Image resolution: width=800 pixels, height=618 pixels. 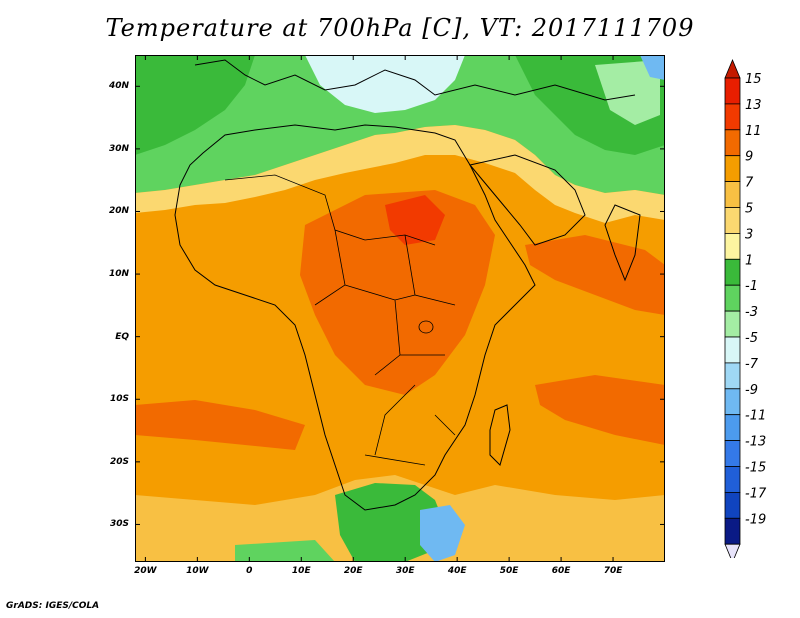 I want to click on colorbar-label: 1, so click(x=749, y=260).